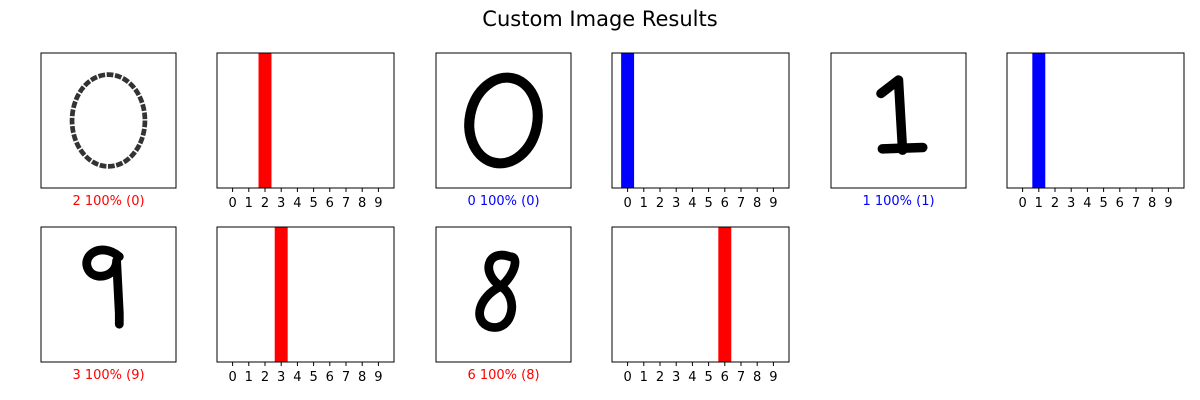 The width and height of the screenshot is (1200, 400). I want to click on prediction-label: 1 100% (1), so click(898, 201).